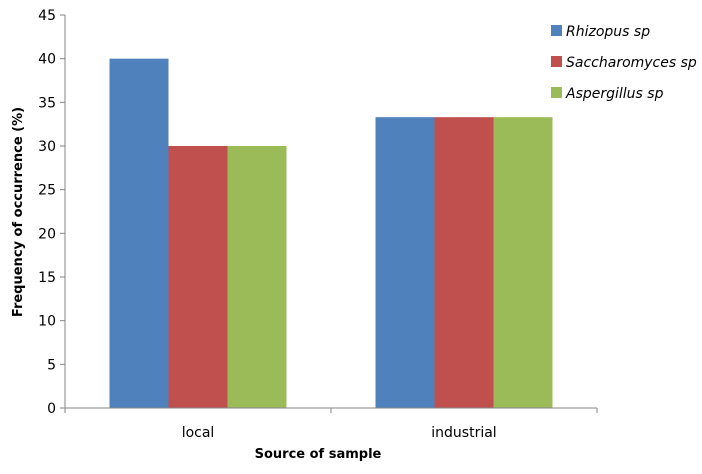 The height and width of the screenshot is (474, 702). I want to click on y-tick-label: 45, so click(47, 16).